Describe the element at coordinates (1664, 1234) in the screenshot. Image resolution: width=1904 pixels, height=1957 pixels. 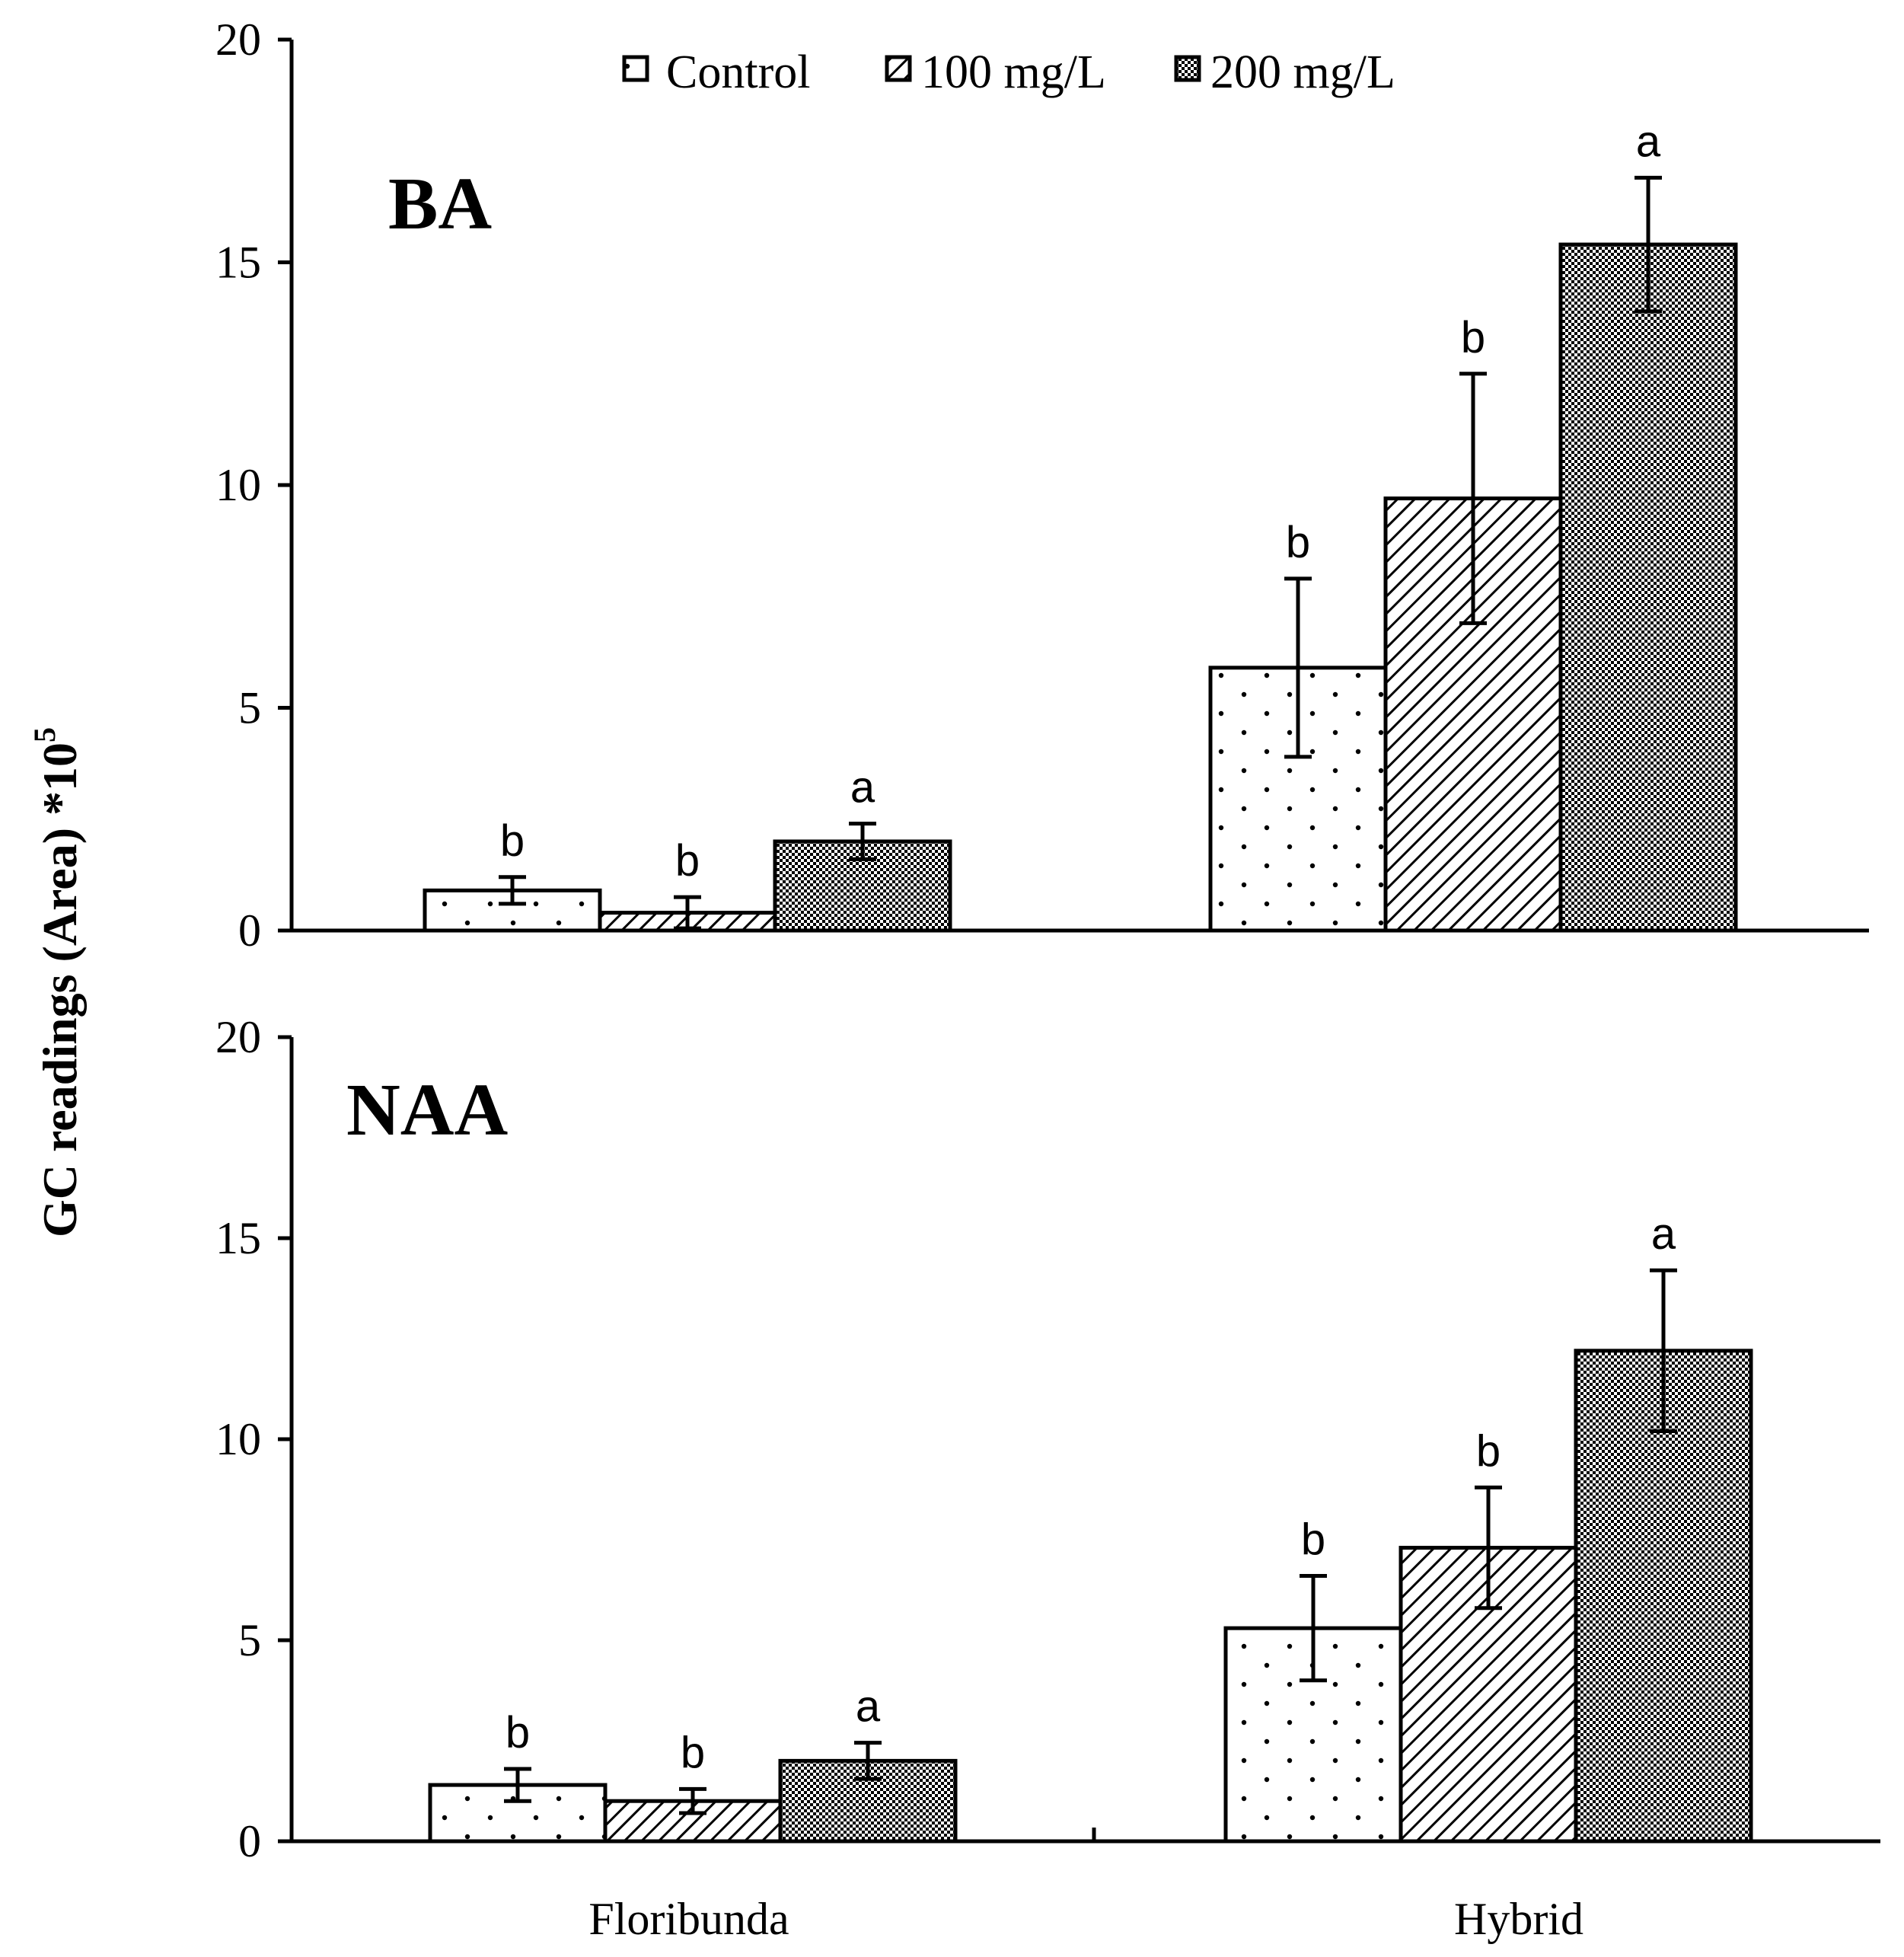
I see `sig-label-naa-hybrid-200: a` at that location.